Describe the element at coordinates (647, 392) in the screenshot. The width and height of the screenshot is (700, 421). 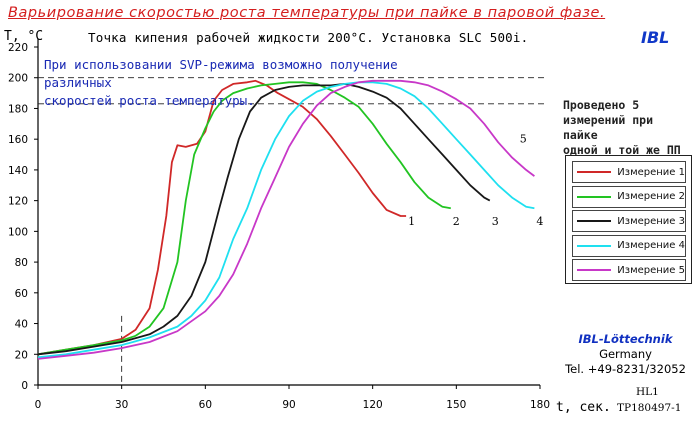
I see `doc-code-hl: HL1` at that location.